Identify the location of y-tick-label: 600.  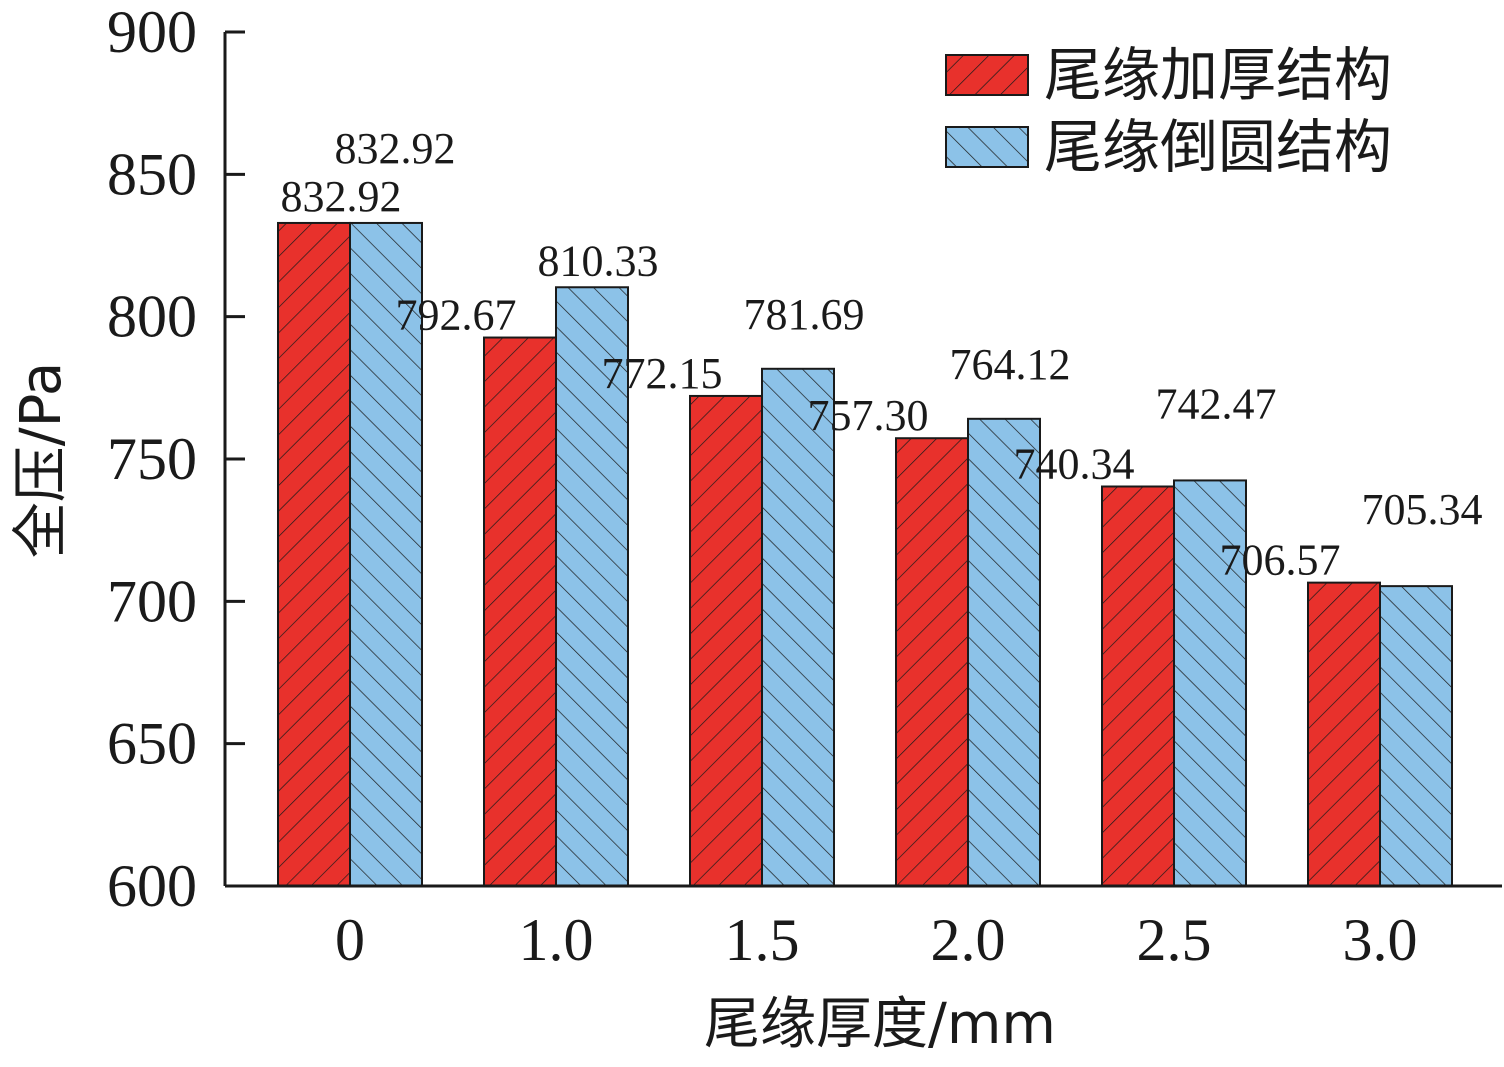
(152, 886).